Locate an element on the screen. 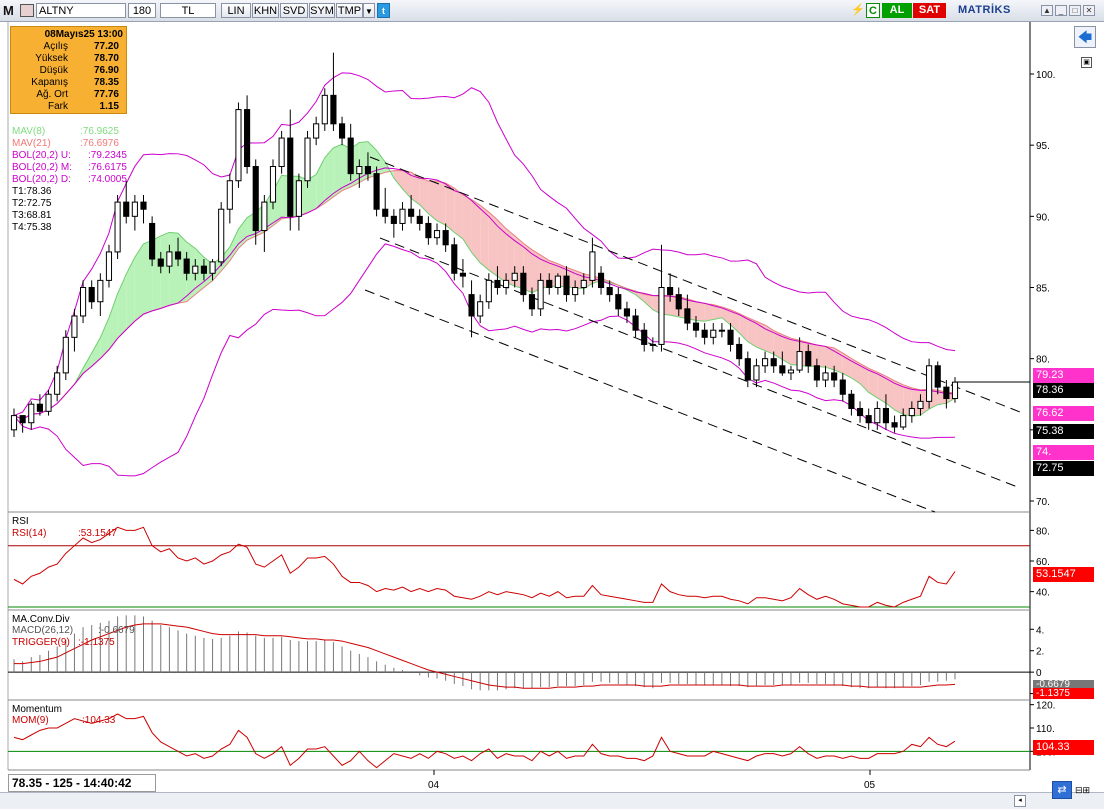 The width and height of the screenshot is (1104, 809). scroll-left-icon: ◂ is located at coordinates (1020, 801).